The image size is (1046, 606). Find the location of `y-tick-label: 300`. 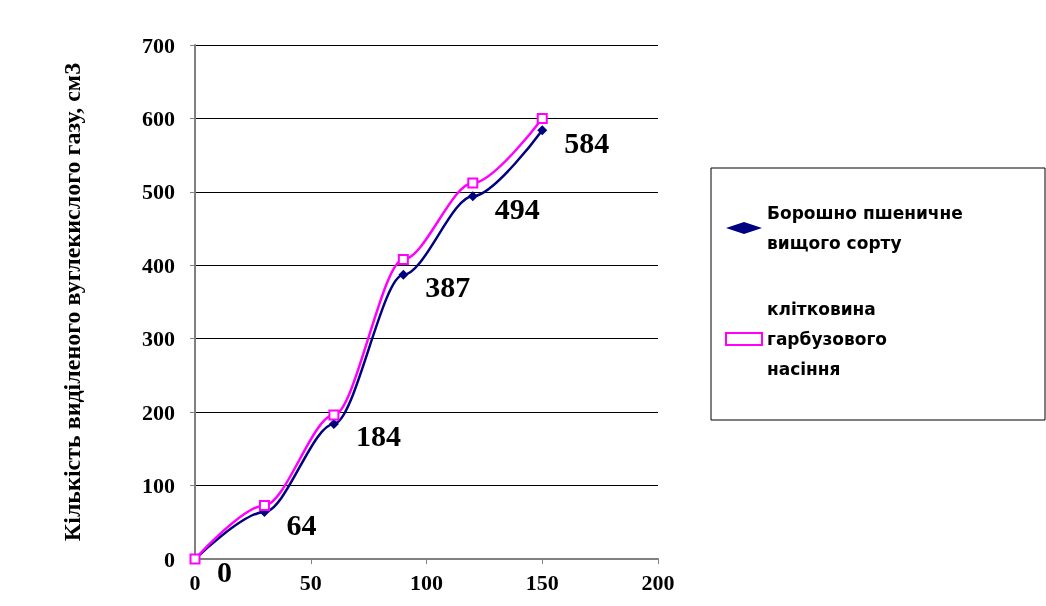

y-tick-label: 300 is located at coordinates (158, 339).